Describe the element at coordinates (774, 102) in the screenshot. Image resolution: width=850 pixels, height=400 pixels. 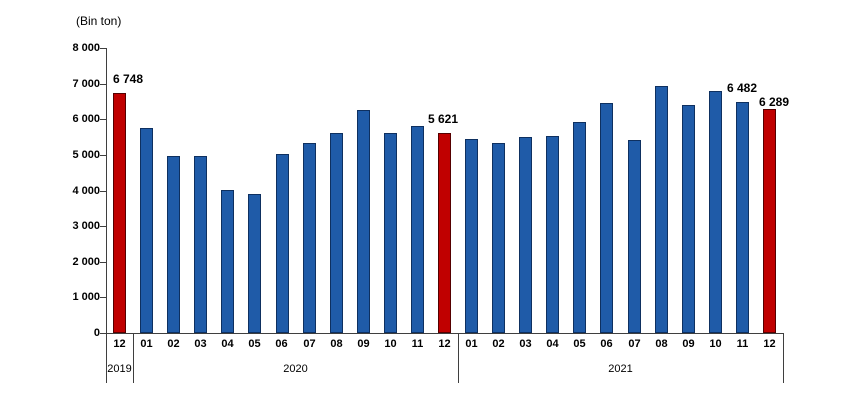
I see `data-label-2021-12: 6 289` at that location.